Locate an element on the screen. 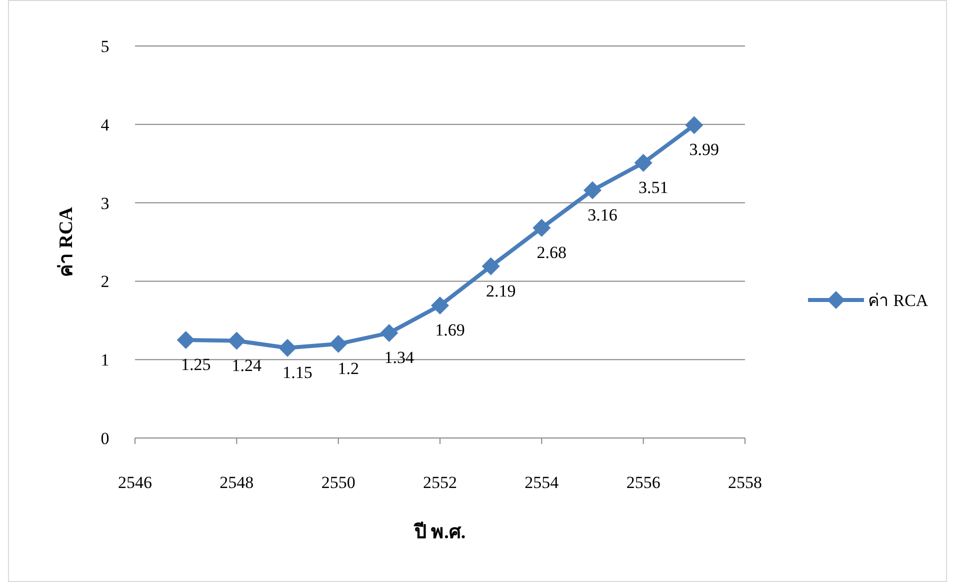  data-label: 1.2 is located at coordinates (348, 368).